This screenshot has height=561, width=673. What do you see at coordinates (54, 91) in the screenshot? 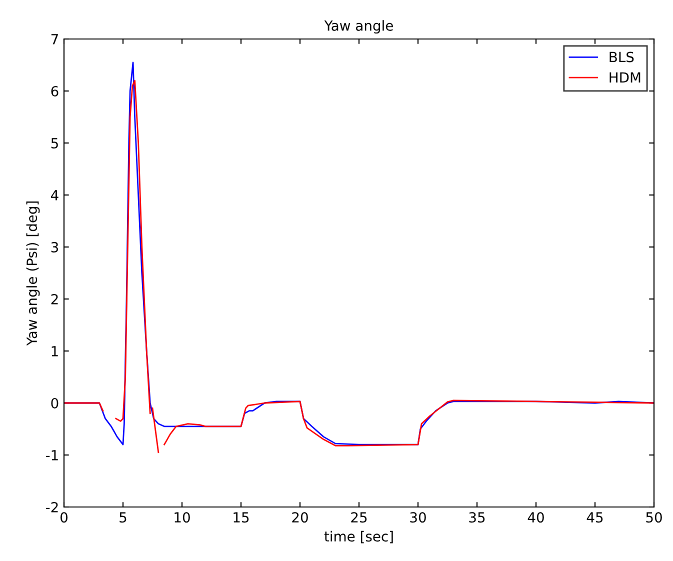
I see `y-tick-label: 6` at bounding box center [54, 91].